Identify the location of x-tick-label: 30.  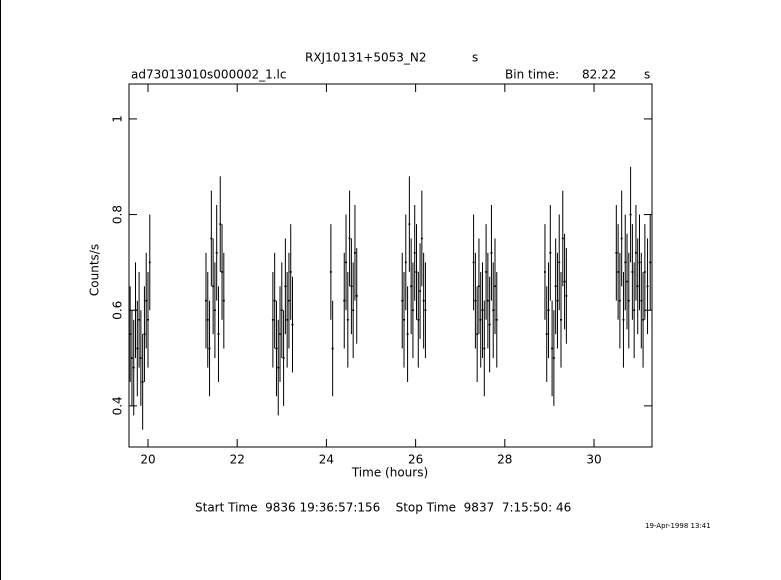
(593, 460).